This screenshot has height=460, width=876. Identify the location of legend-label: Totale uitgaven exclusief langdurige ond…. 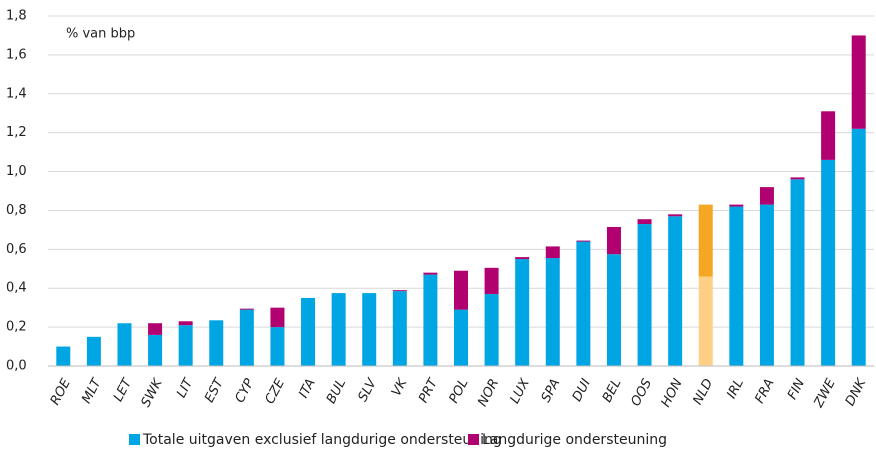
(322, 440).